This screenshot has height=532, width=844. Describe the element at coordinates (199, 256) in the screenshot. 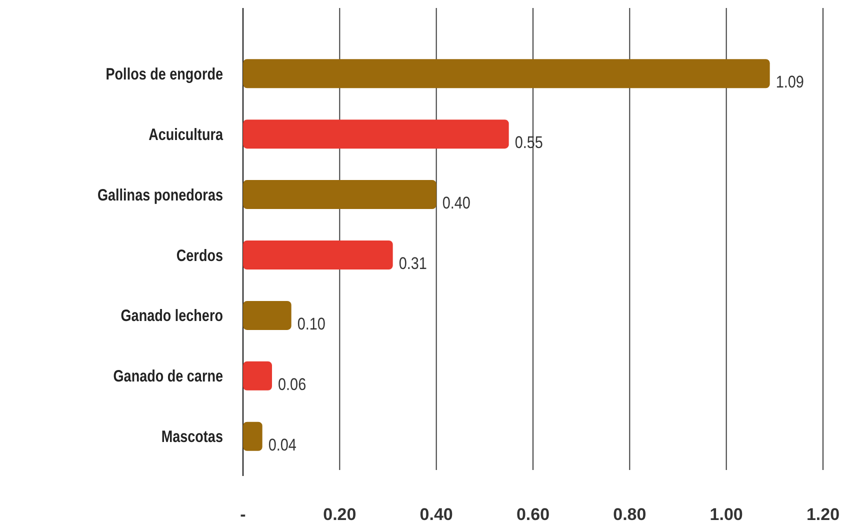

I see `y-tick-label: Cerdos` at that location.